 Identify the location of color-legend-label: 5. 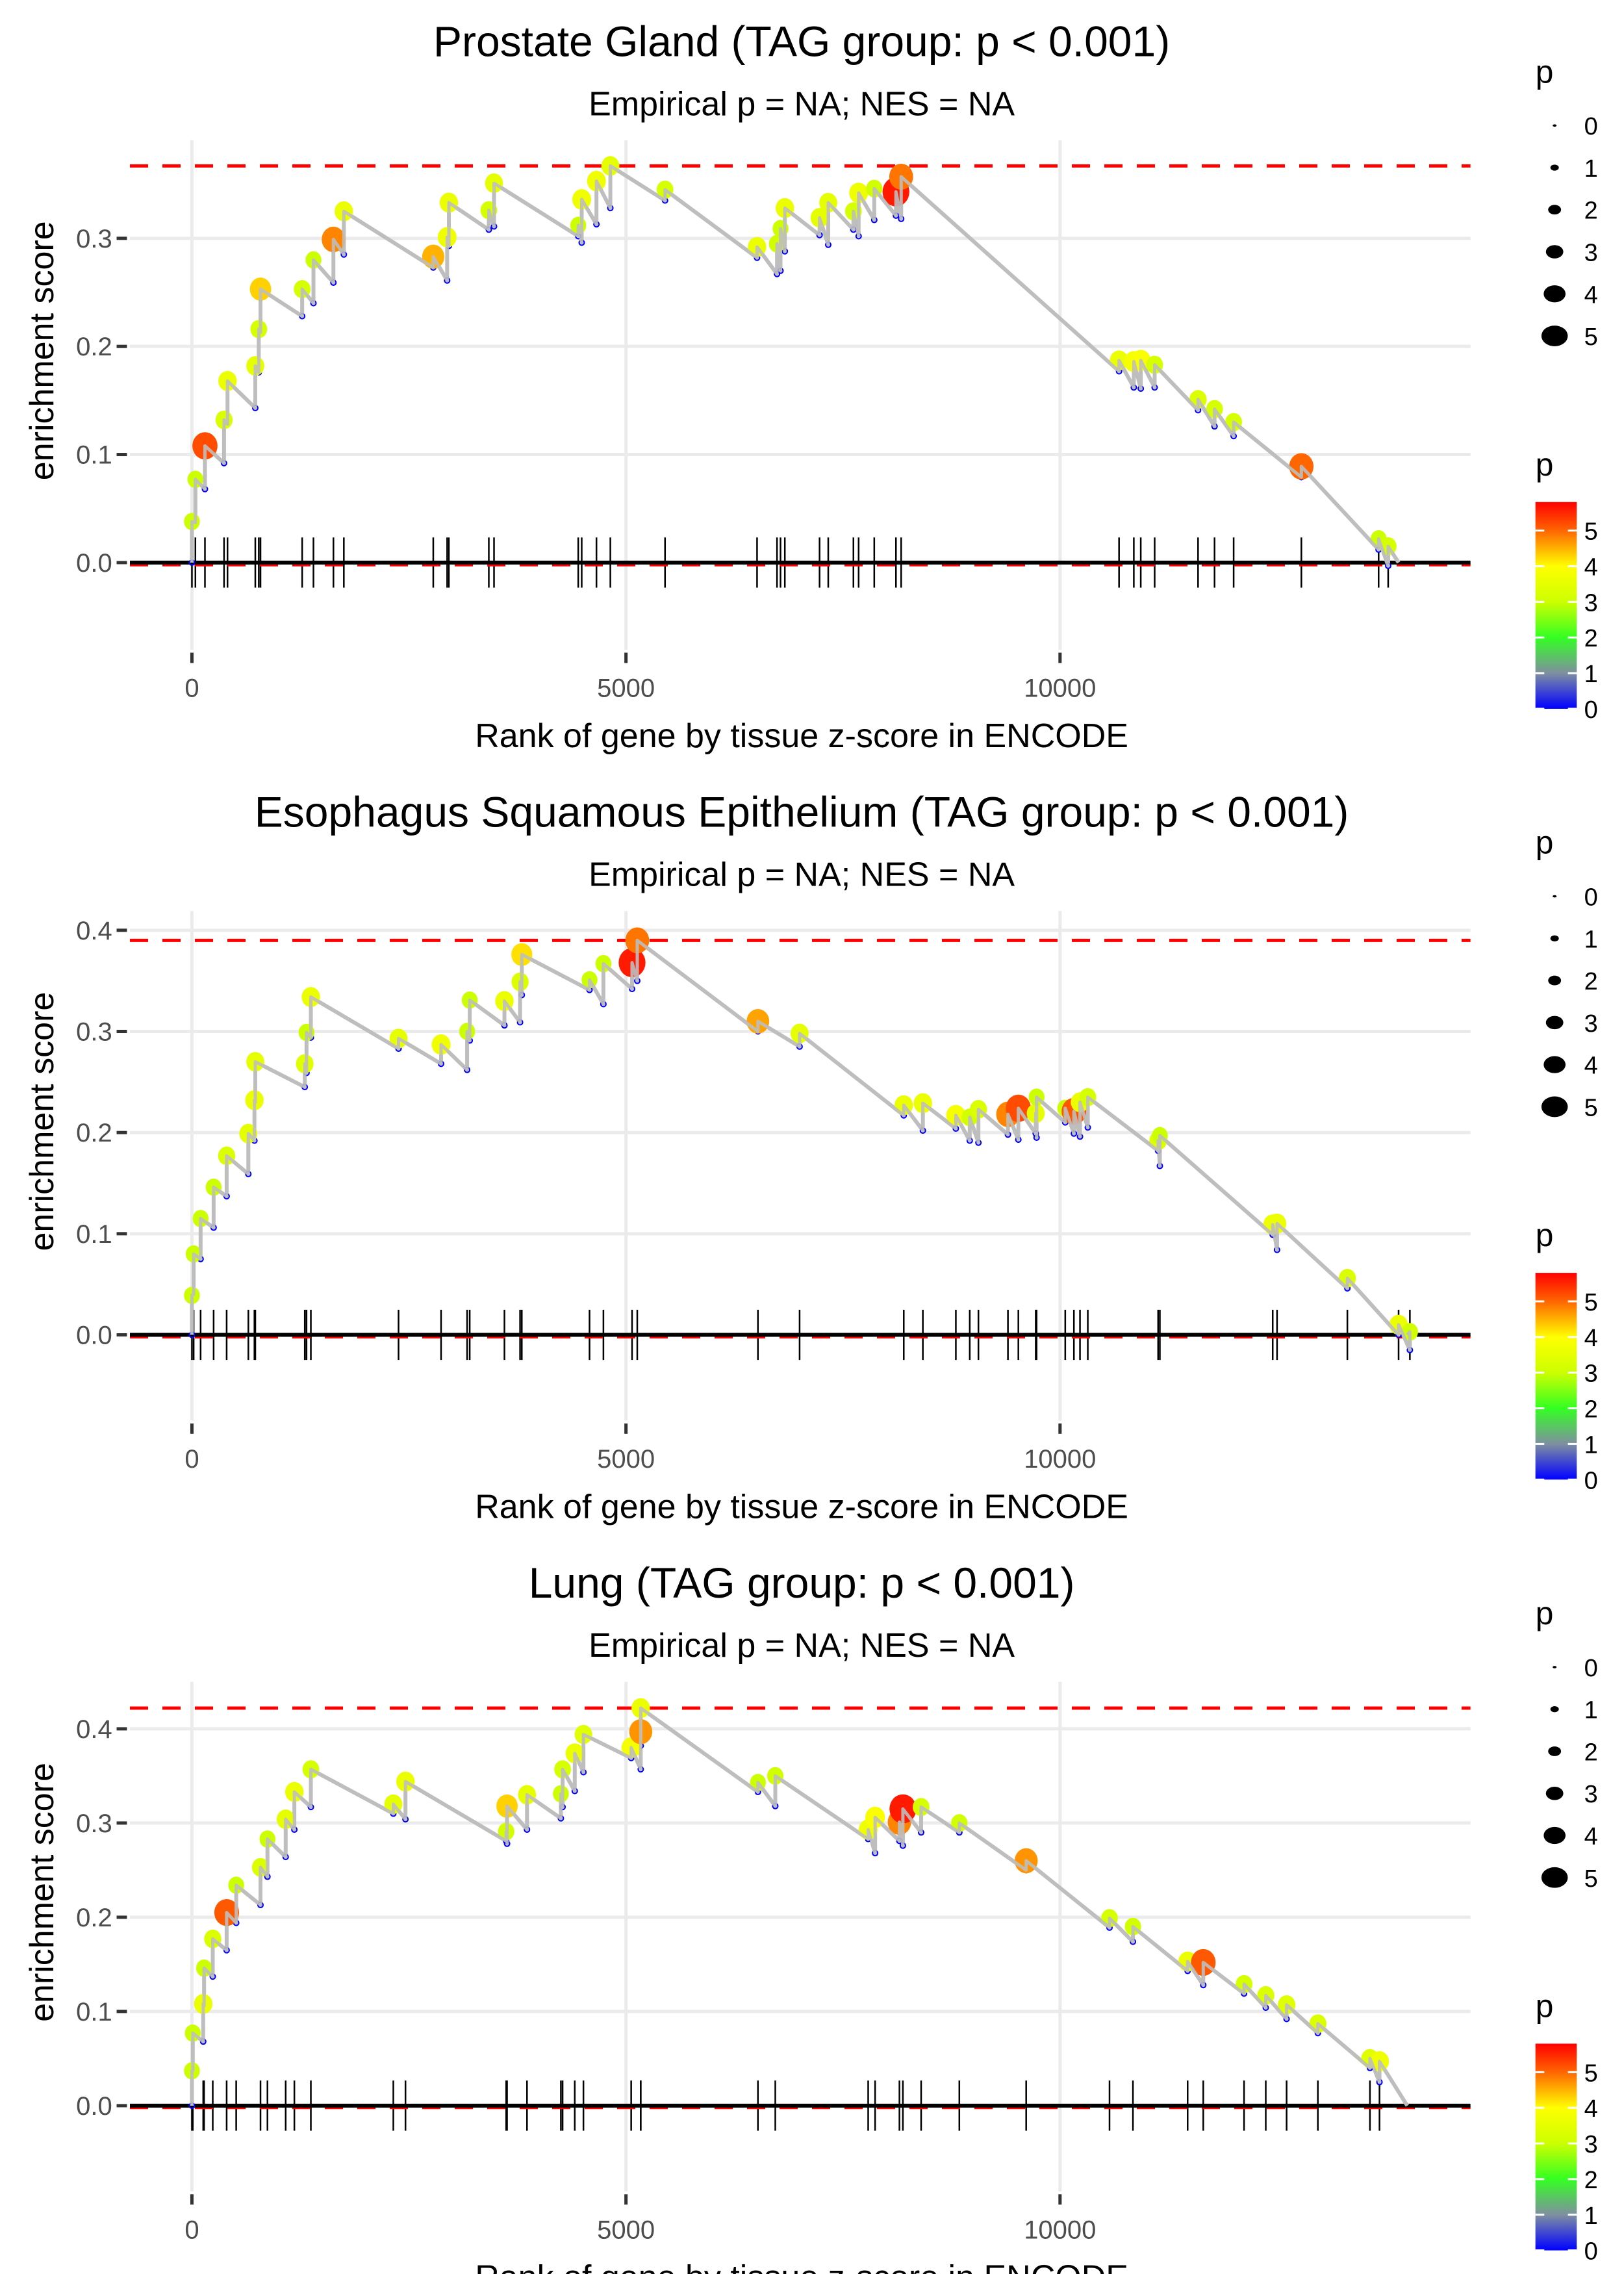
(1591, 532).